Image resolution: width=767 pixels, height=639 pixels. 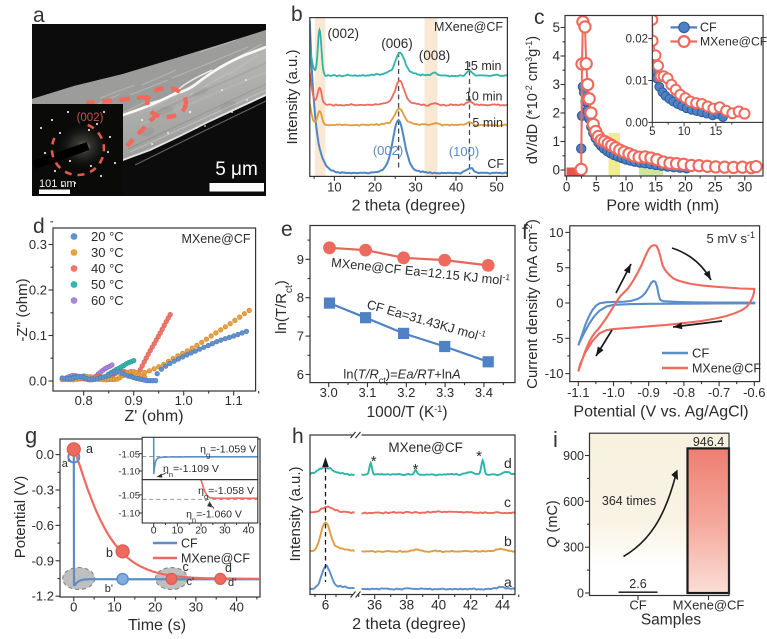 What do you see at coordinates (300, 297) in the screenshot?
I see `svg-text: 8` at bounding box center [300, 297].